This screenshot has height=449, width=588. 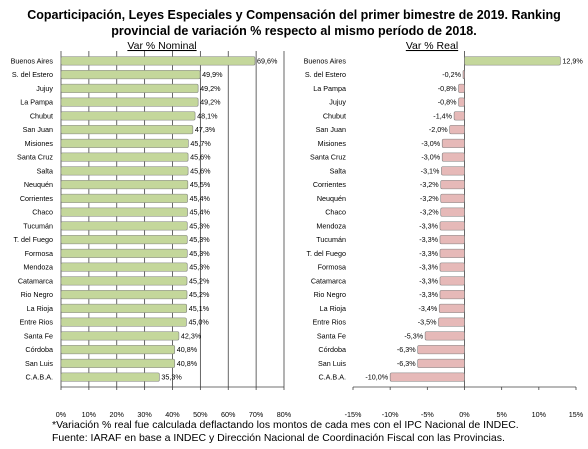 What do you see at coordinates (331, 198) in the screenshot?
I see `category-label: Neuquén` at bounding box center [331, 198].